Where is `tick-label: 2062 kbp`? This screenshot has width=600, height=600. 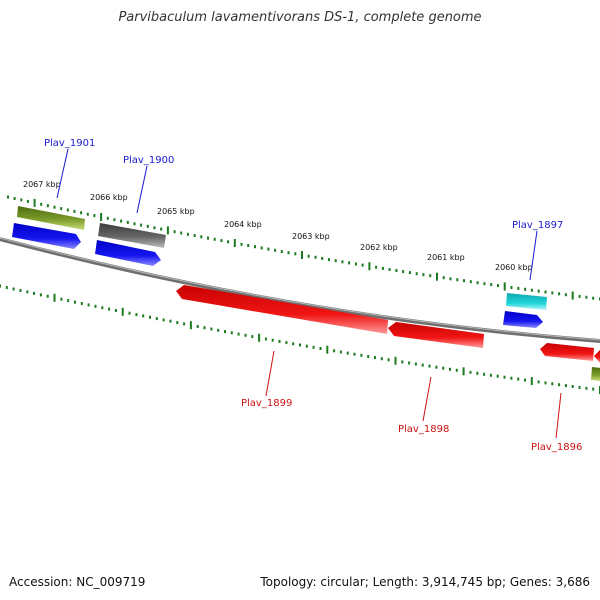
tick-label: 2062 kbp is located at coordinates (379, 247).